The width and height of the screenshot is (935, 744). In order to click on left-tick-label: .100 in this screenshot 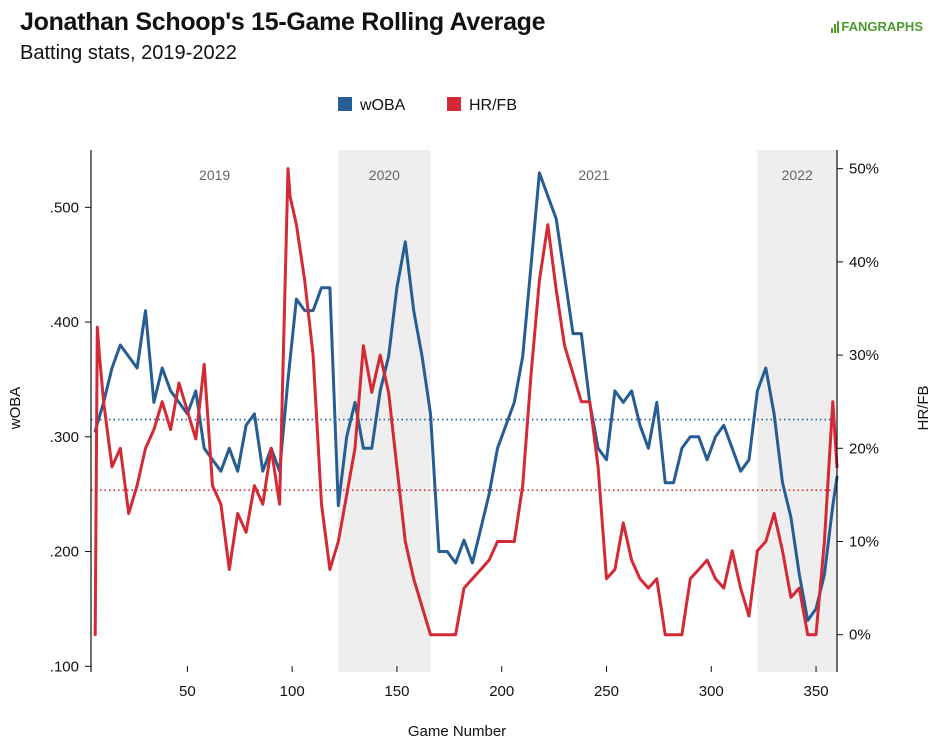, I will do `click(64, 666)`.